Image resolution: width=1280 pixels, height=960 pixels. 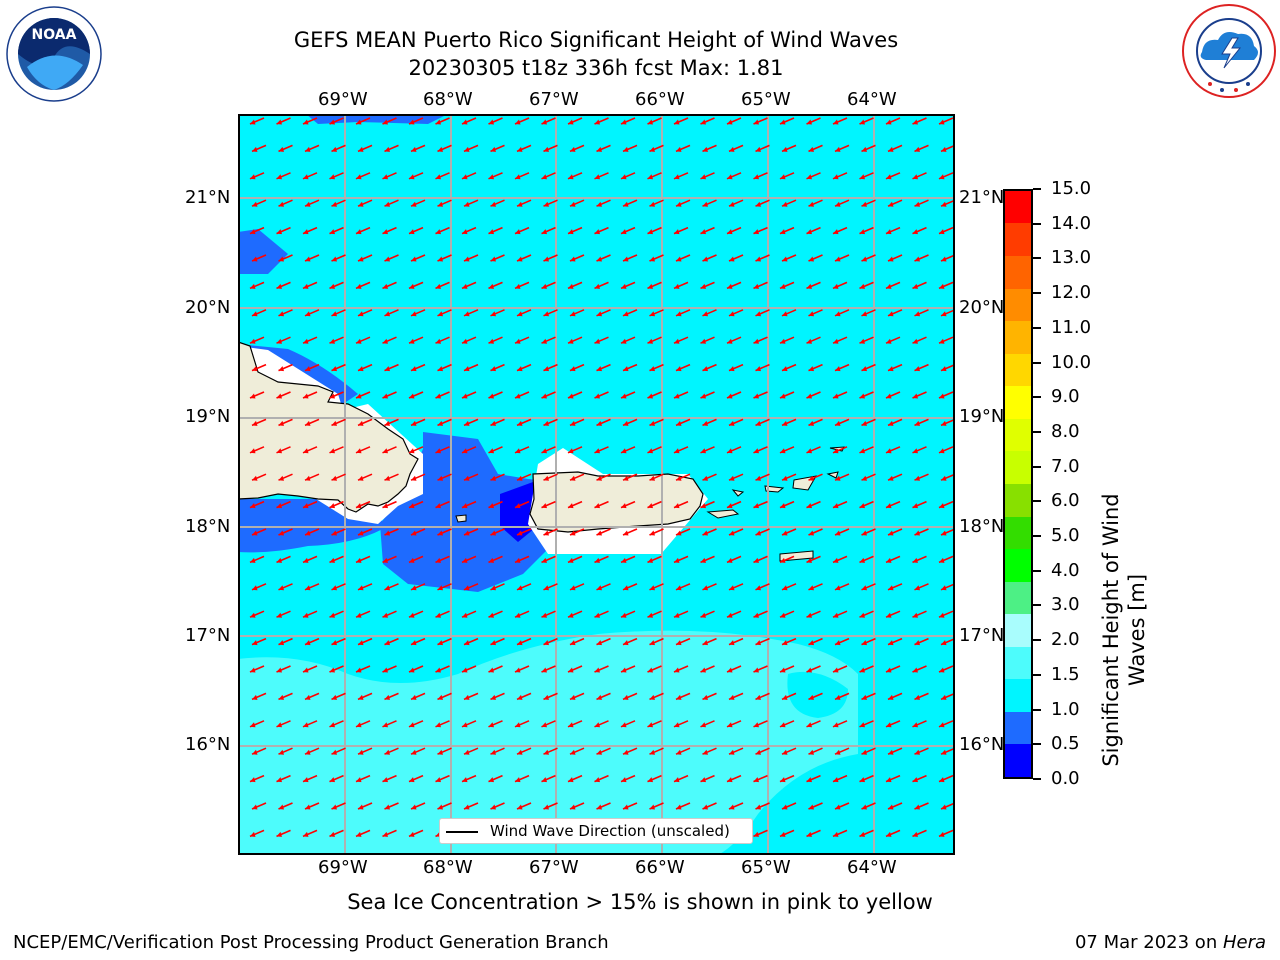 What do you see at coordinates (448, 867) in the screenshot?
I see `lon-label-bottom: 68°W` at bounding box center [448, 867].